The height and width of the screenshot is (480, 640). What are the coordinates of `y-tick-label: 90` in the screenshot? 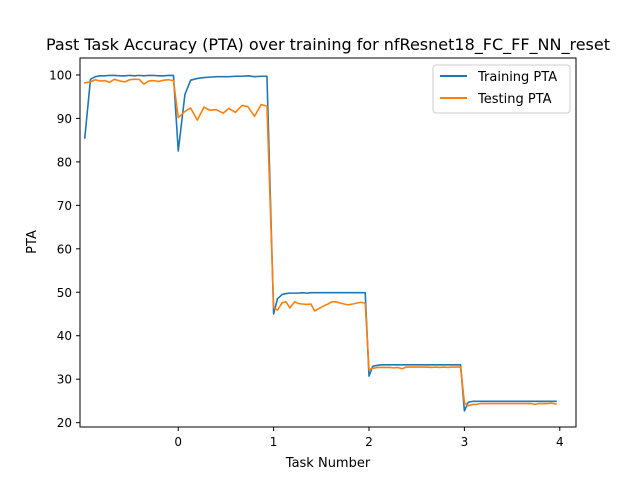 It's located at (64, 119).